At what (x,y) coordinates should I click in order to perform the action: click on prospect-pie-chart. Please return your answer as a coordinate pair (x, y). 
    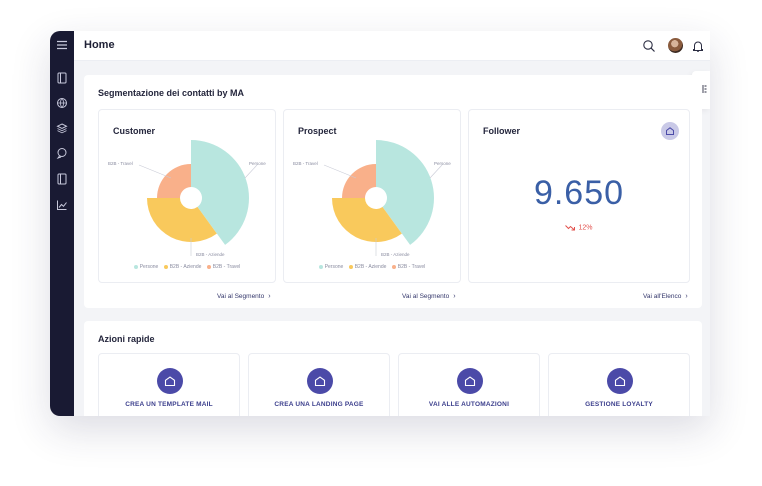
    Looking at the image, I should click on (383, 198).